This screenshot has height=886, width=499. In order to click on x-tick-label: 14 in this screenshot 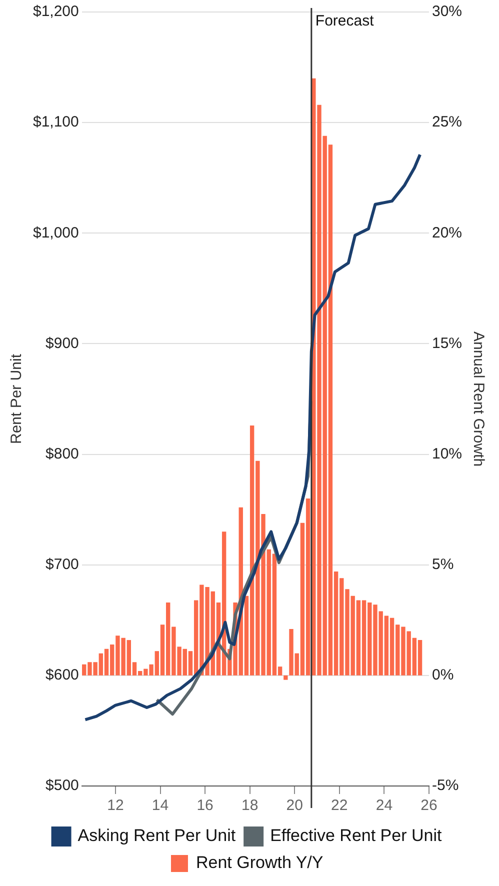, I will do `click(160, 805)`.